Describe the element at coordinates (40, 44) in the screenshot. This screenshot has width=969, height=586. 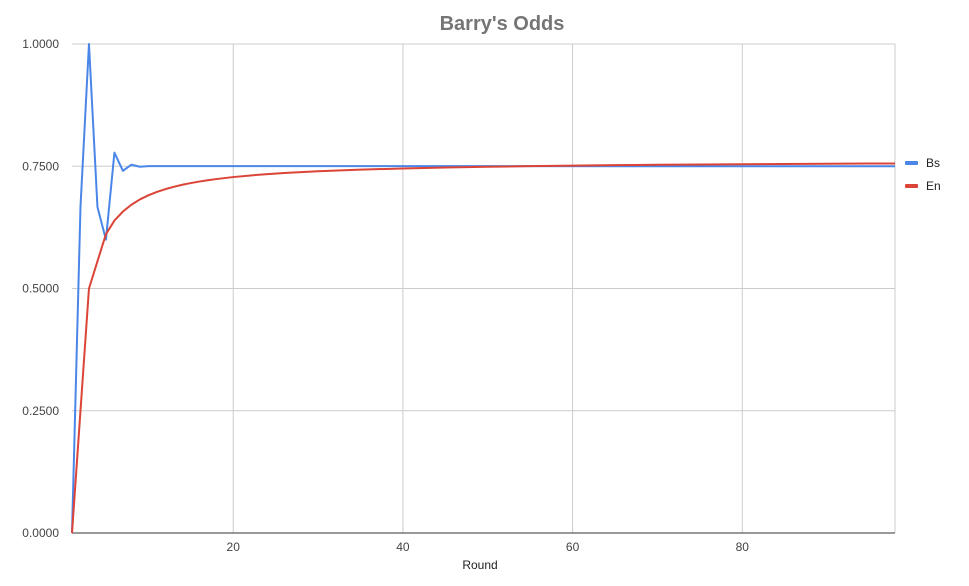
I see `y-tick-label: 1.0000` at that location.